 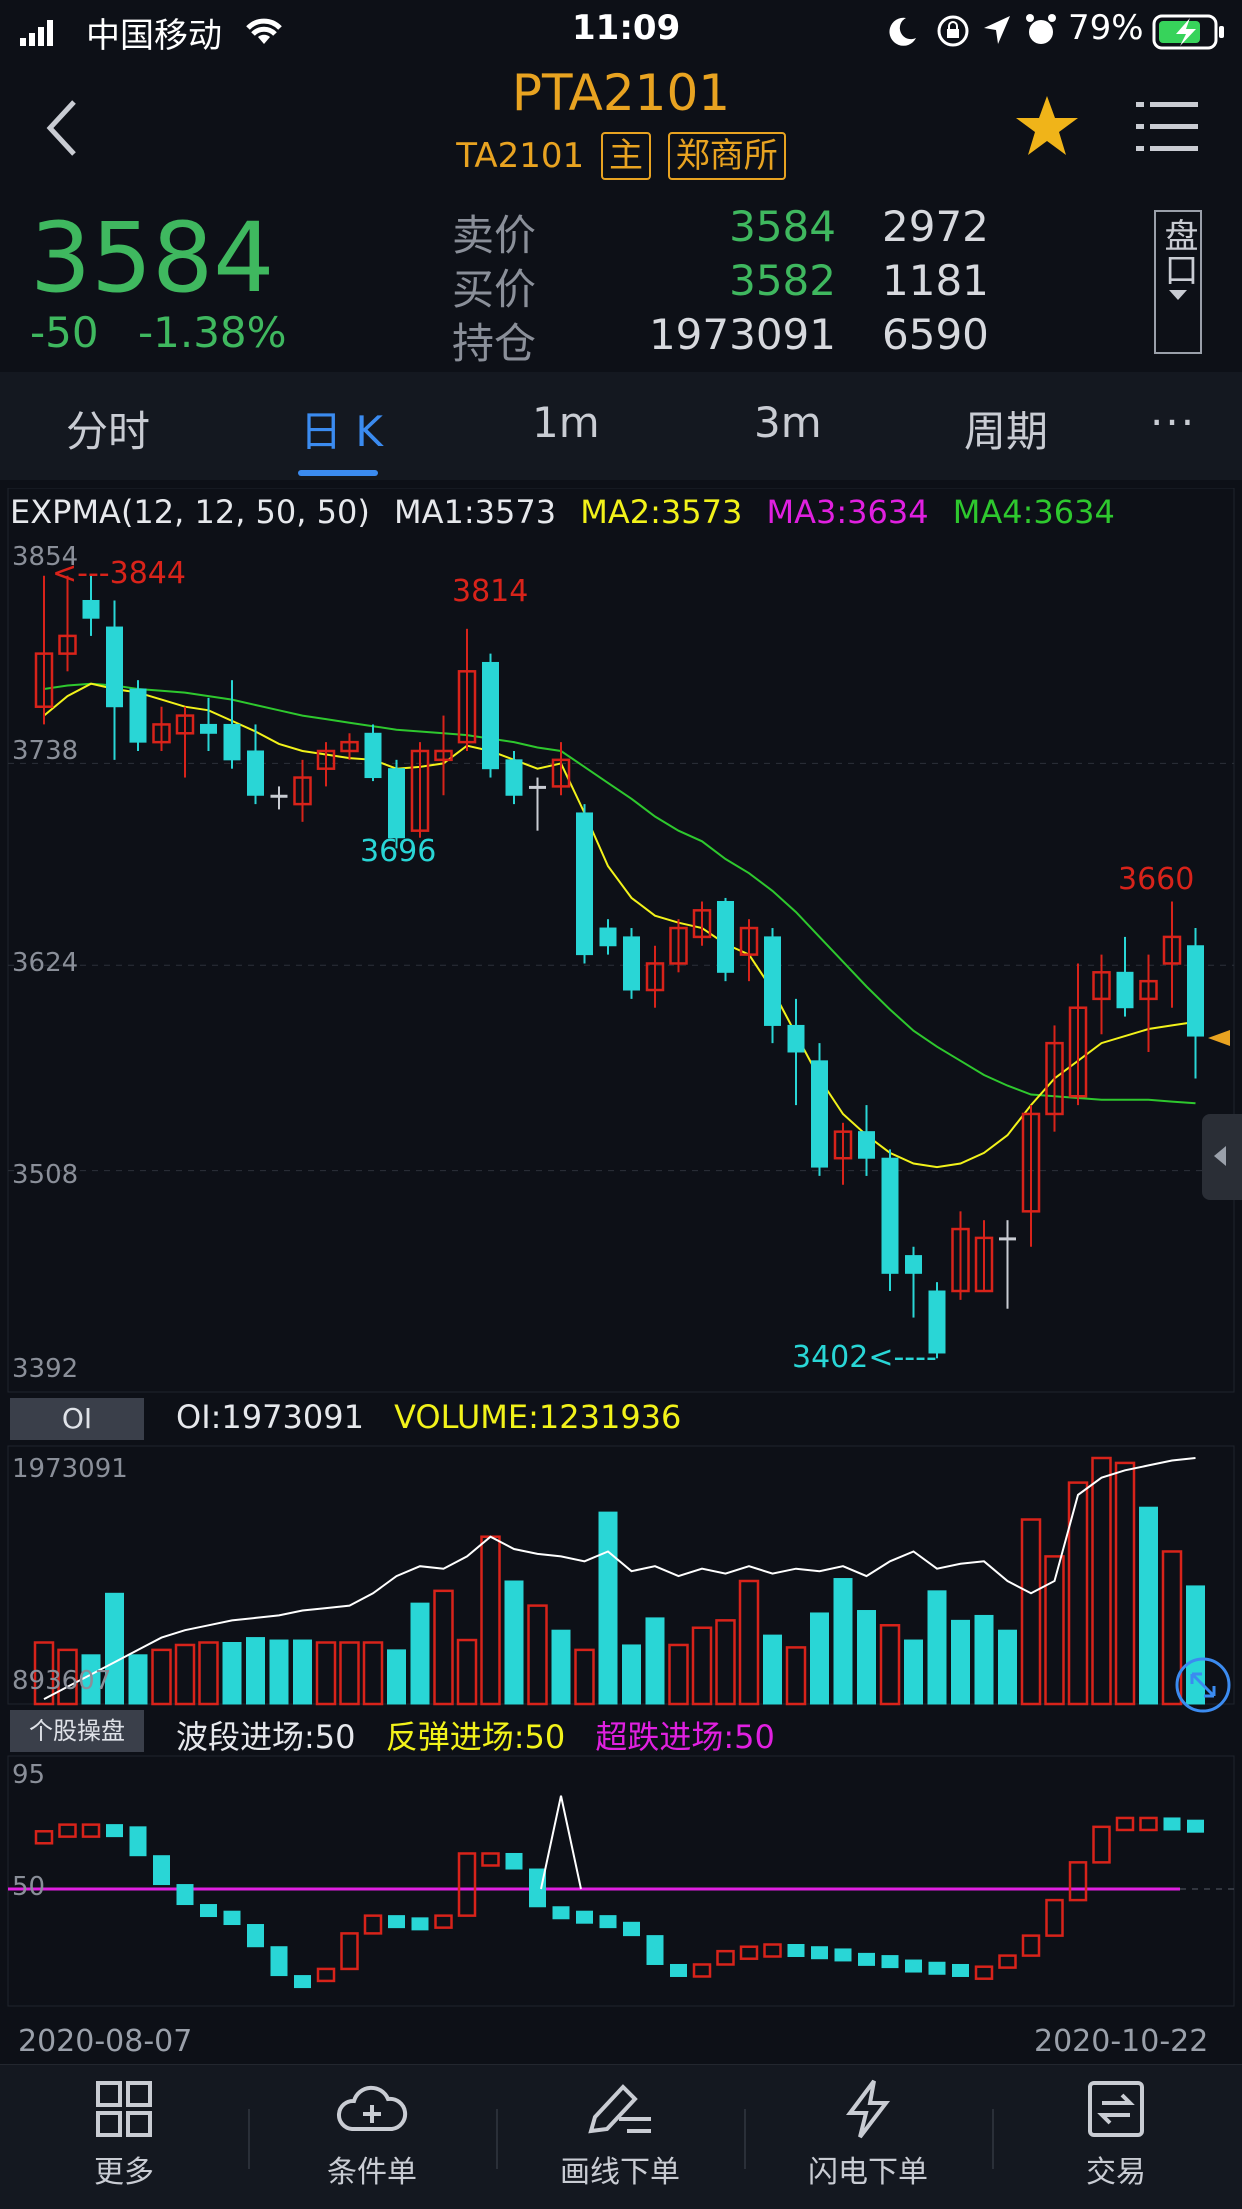 What do you see at coordinates (105, 2041) in the screenshot?
I see `start-date: 2020-08-07` at bounding box center [105, 2041].